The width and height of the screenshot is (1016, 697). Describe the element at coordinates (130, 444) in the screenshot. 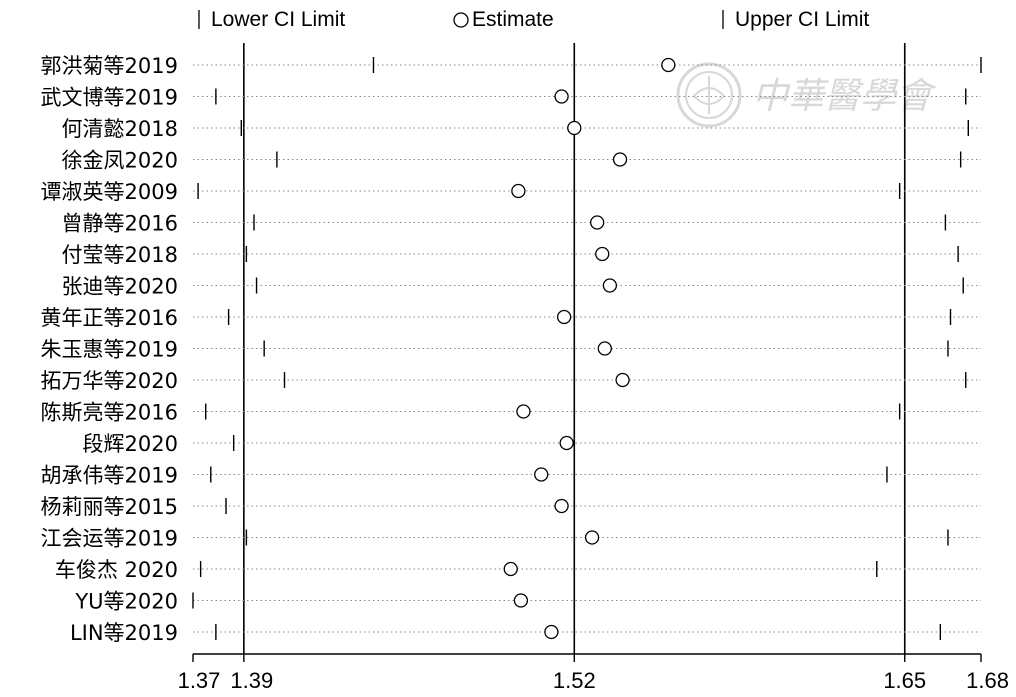

I see `study-label: 段辉2020` at that location.